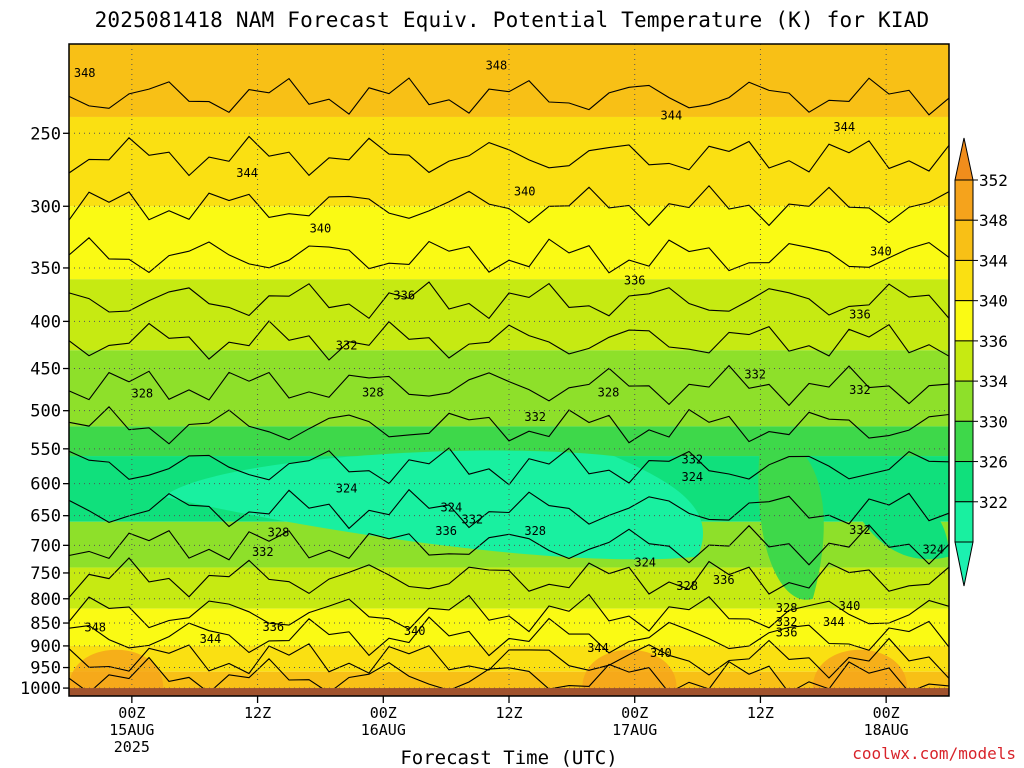 The image size is (1024, 768). Describe the element at coordinates (964, 564) in the screenshot. I see `colorbar-bottom-arrow` at that location.